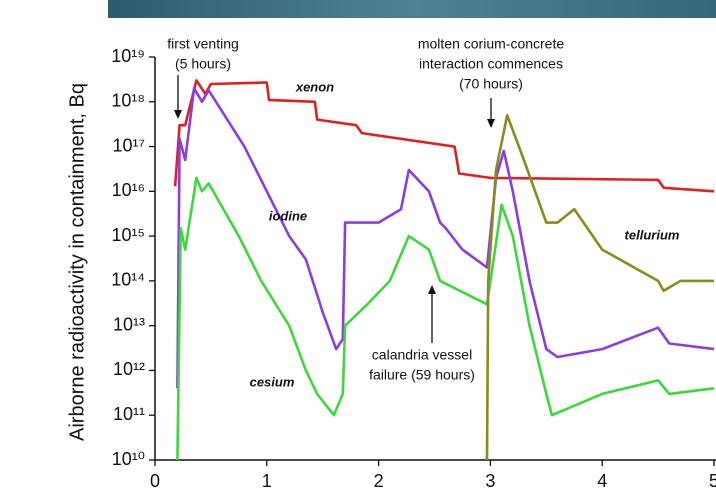 This screenshot has height=496, width=716. I want to click on x-tick-label: 5, so click(712, 481).